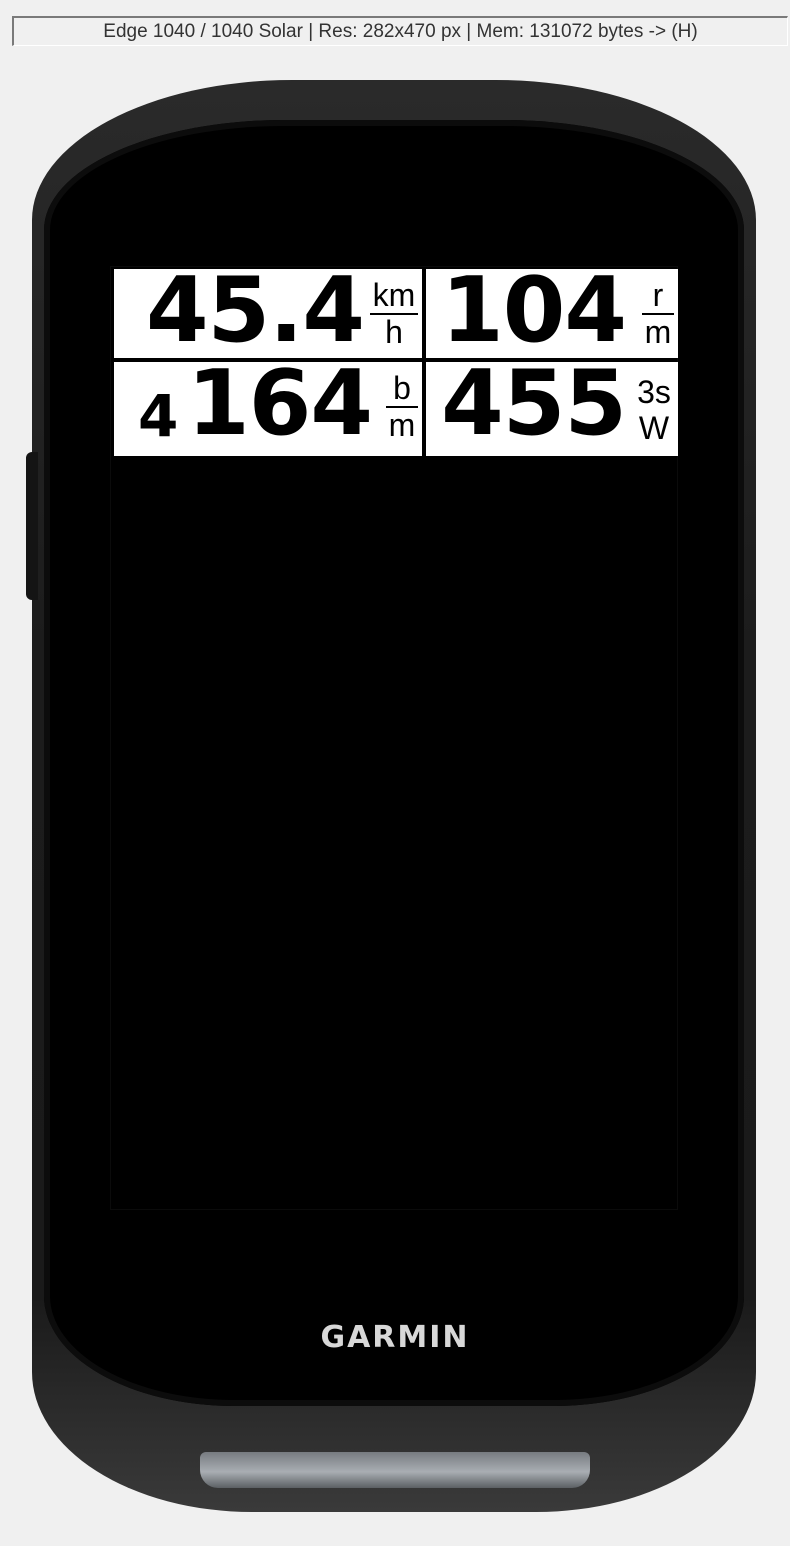  I want to click on speed-unit-fraction-bar, so click(394, 314).